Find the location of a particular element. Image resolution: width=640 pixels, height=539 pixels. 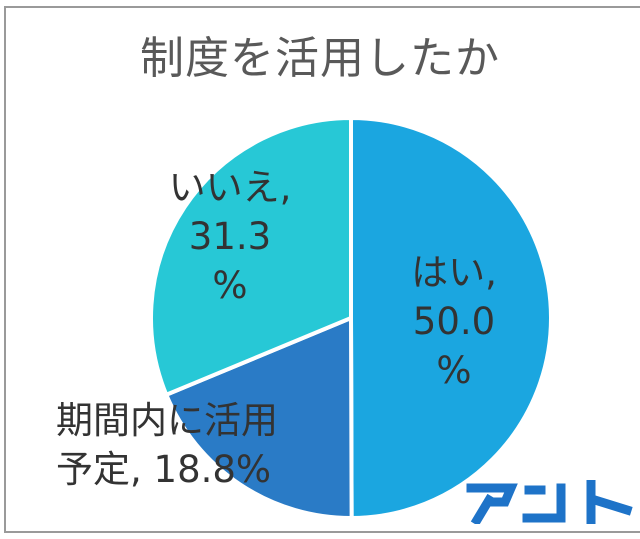

slice-label-yes-line3: % is located at coordinates (454, 370).